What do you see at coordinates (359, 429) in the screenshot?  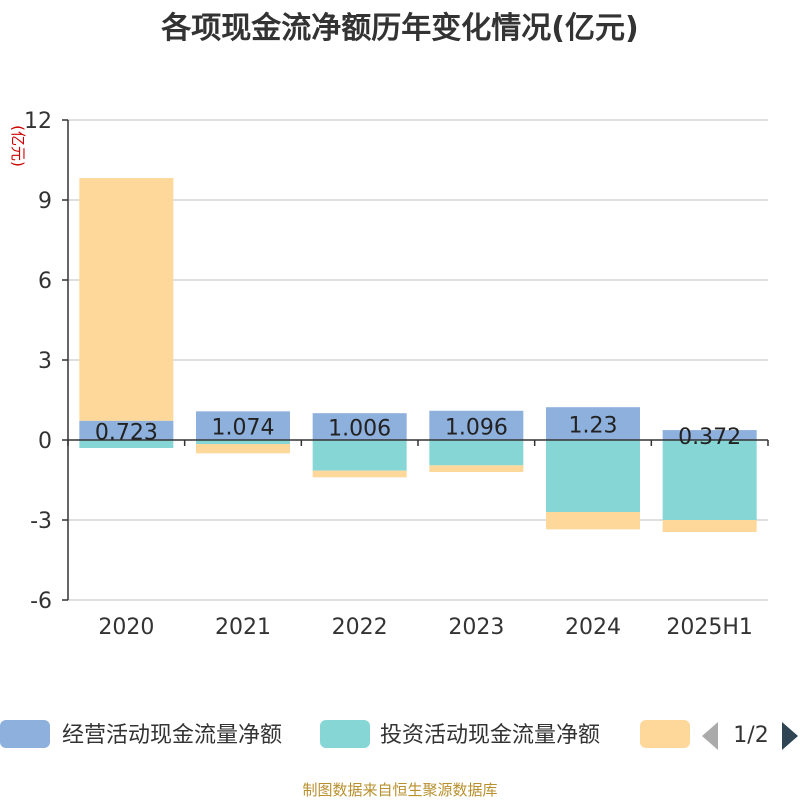 I see `data-label: 1.006` at bounding box center [359, 429].